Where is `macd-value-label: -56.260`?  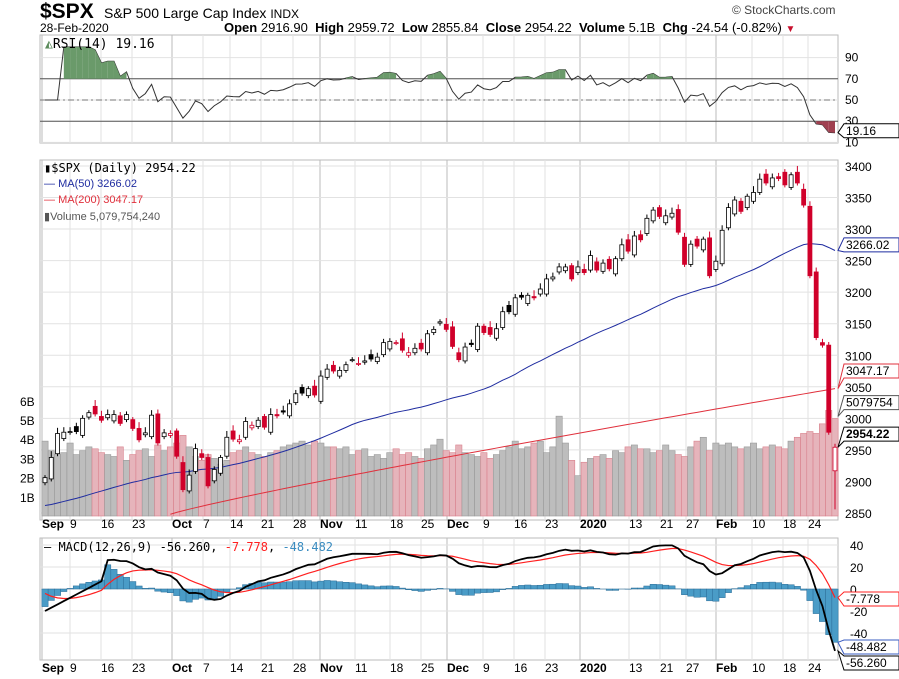
macd-value-label: -56.260 is located at coordinates (866, 663).